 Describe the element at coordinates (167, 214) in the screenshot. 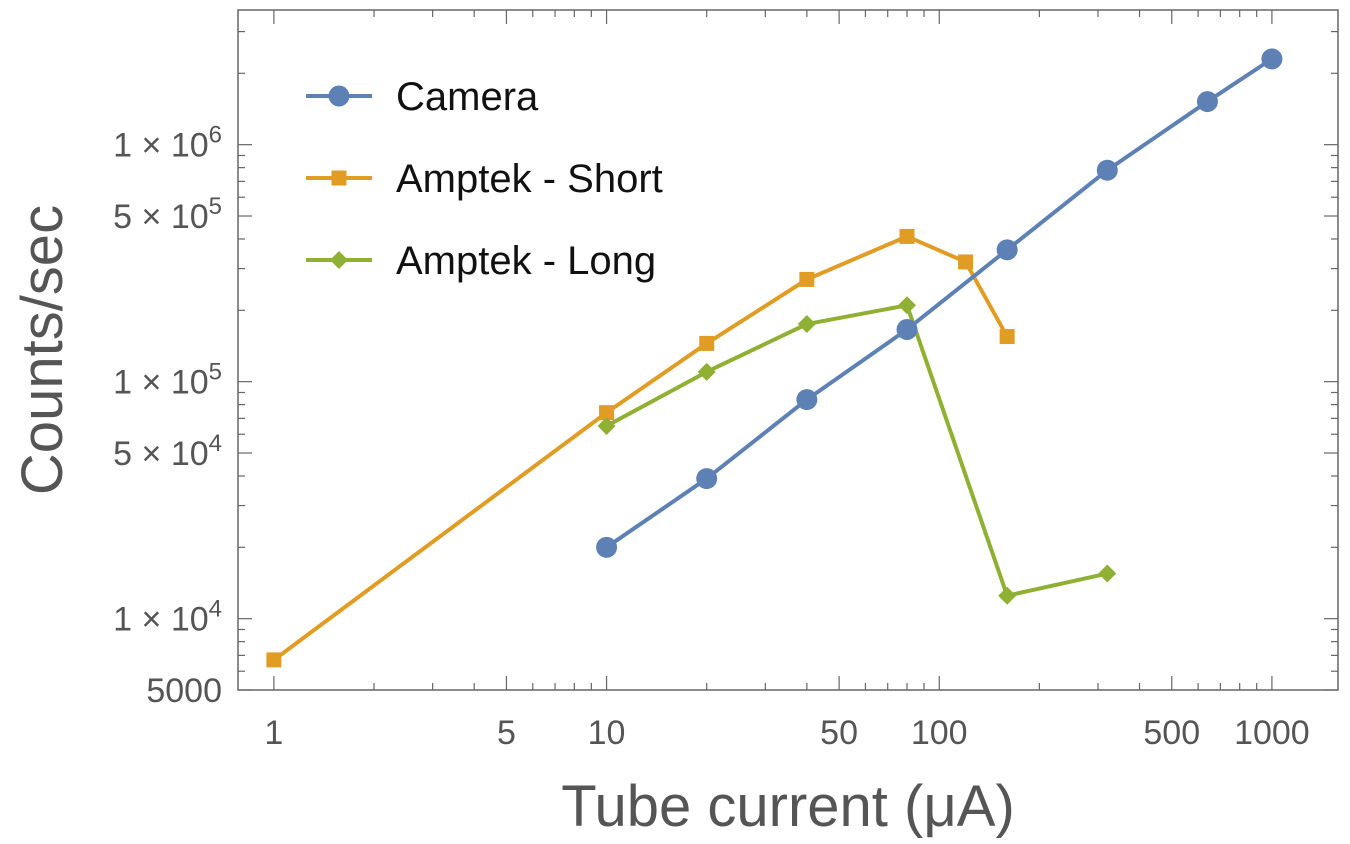

I see `y-tick-label: 5 × 10⁵` at that location.